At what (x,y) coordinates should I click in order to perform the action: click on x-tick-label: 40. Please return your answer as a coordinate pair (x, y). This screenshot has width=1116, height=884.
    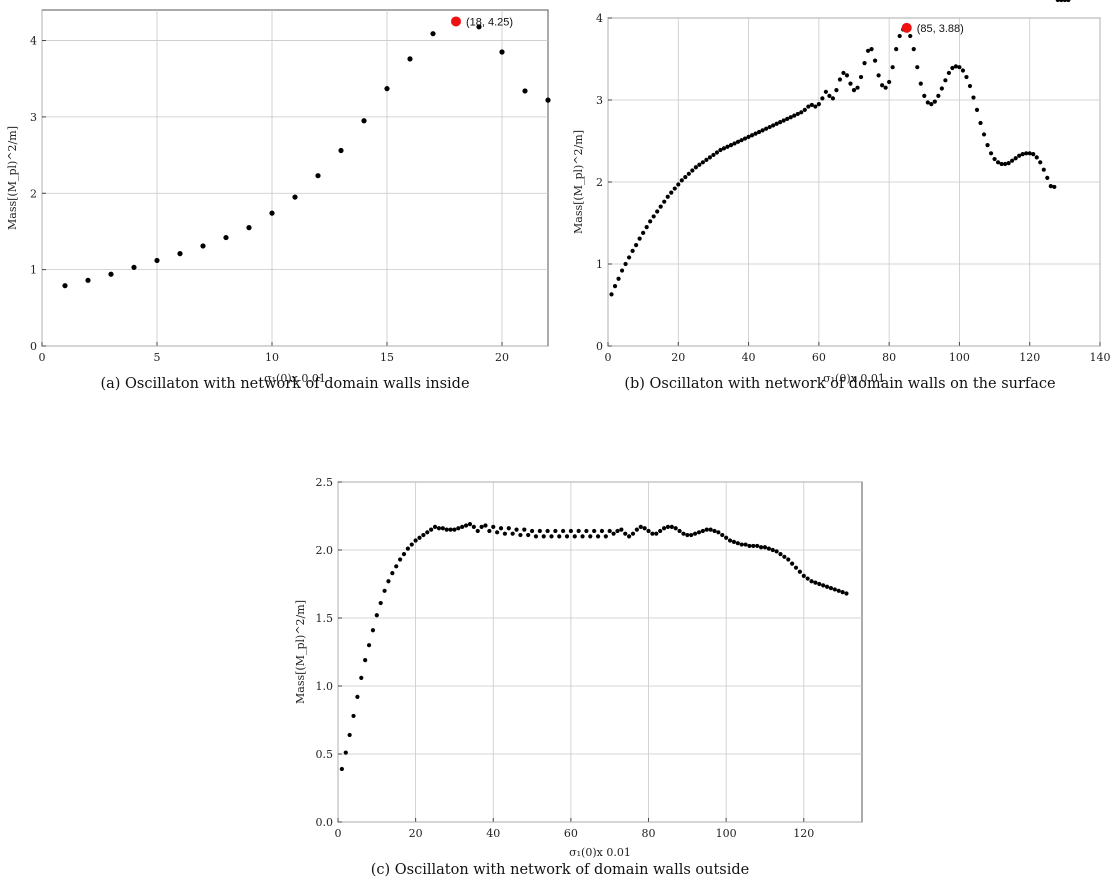
    Looking at the image, I should click on (749, 357).